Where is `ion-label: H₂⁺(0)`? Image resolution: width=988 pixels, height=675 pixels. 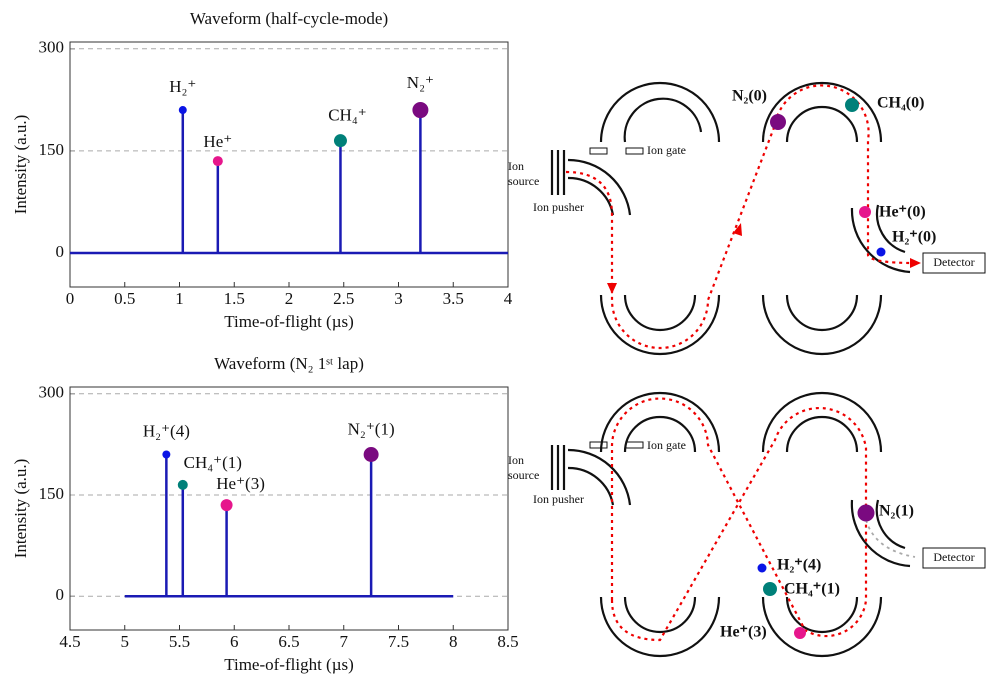
ion-label: H₂⁺(0) is located at coordinates (914, 237).